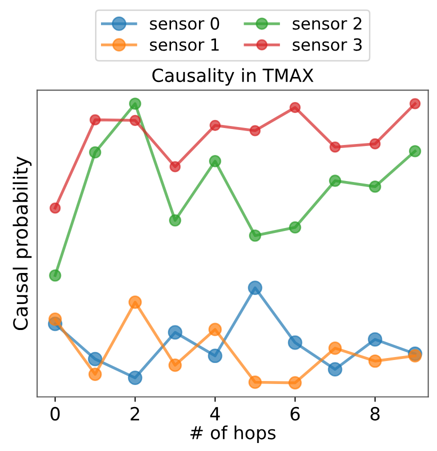 Image resolution: width=437 pixels, height=451 pixels. What do you see at coordinates (295, 413) in the screenshot?
I see `x-tick-label: 6` at bounding box center [295, 413].